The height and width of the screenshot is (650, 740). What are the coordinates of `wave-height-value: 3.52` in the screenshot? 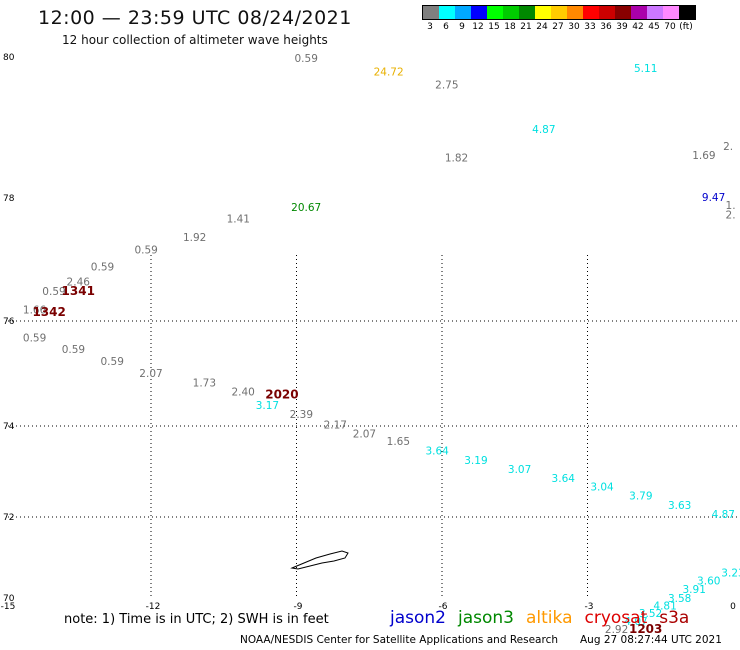 It's located at (650, 614).